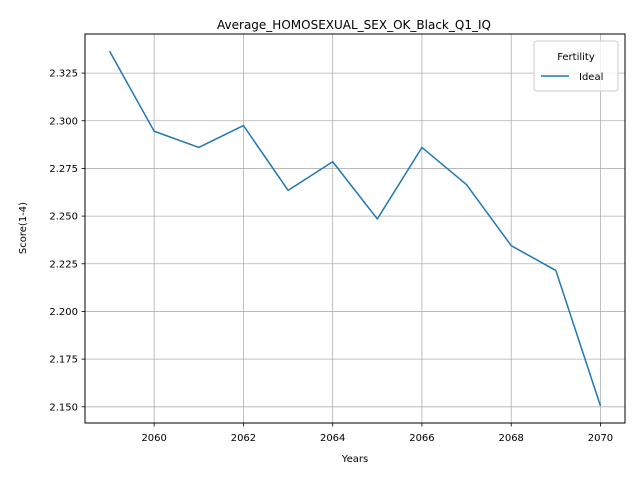  Describe the element at coordinates (600, 438) in the screenshot. I see `x-tick-label: 2070` at that location.